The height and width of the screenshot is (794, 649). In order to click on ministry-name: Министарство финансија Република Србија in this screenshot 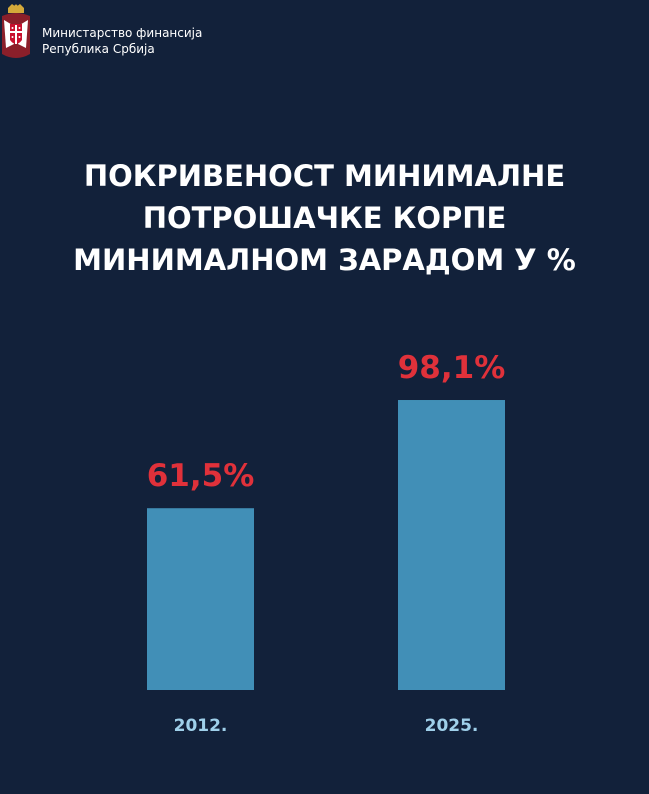, I will do `click(122, 41)`.